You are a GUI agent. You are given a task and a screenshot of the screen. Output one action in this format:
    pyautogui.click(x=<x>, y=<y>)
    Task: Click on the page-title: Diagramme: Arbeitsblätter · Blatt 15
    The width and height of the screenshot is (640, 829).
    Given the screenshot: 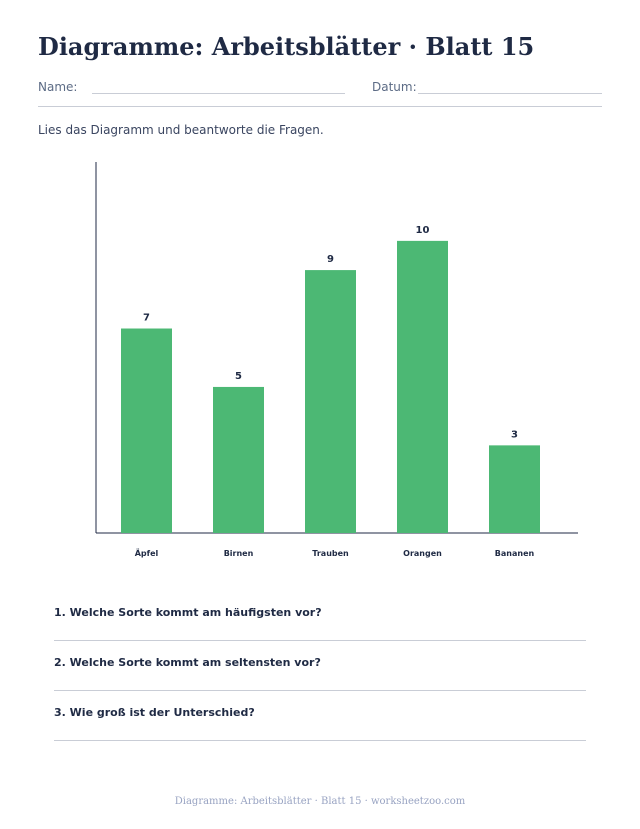 What is the action you would take?
    pyautogui.click(x=286, y=46)
    